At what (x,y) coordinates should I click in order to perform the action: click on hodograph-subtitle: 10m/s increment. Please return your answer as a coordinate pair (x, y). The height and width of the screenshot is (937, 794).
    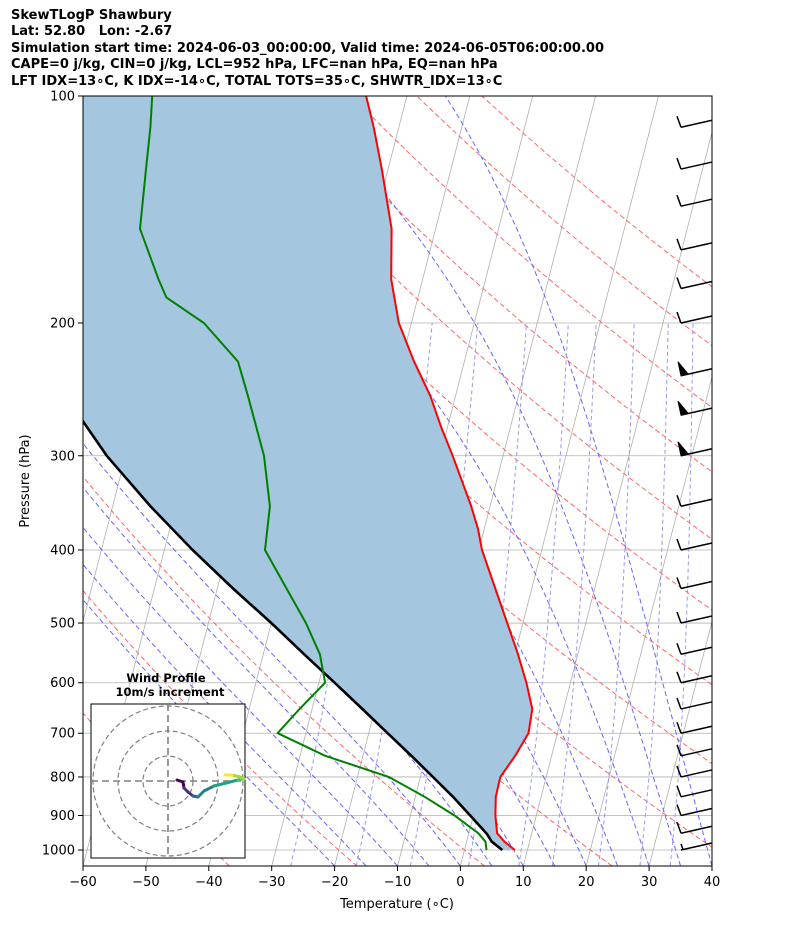
    Looking at the image, I should click on (170, 692).